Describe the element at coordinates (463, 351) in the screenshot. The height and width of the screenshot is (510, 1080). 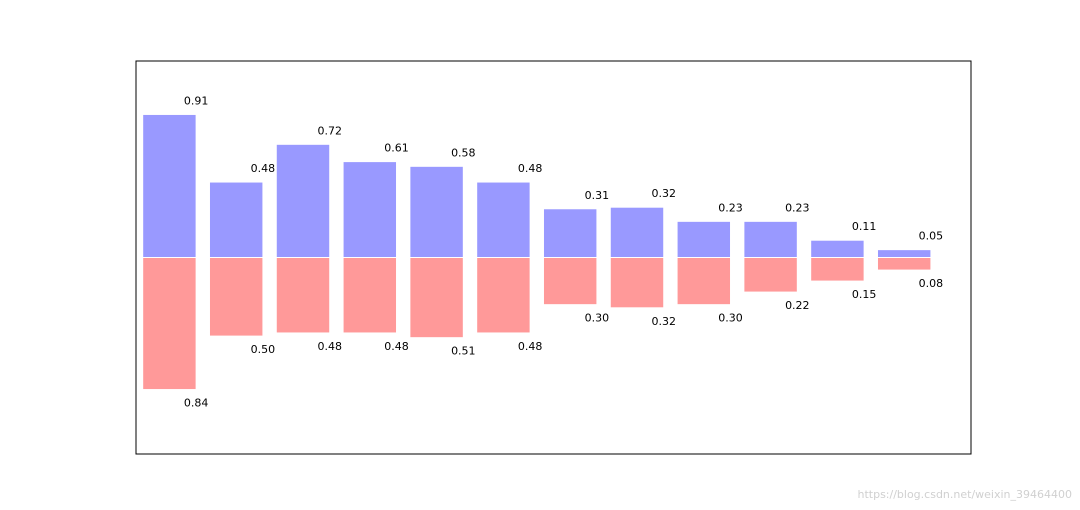
I see `data-label: 0.51` at that location.